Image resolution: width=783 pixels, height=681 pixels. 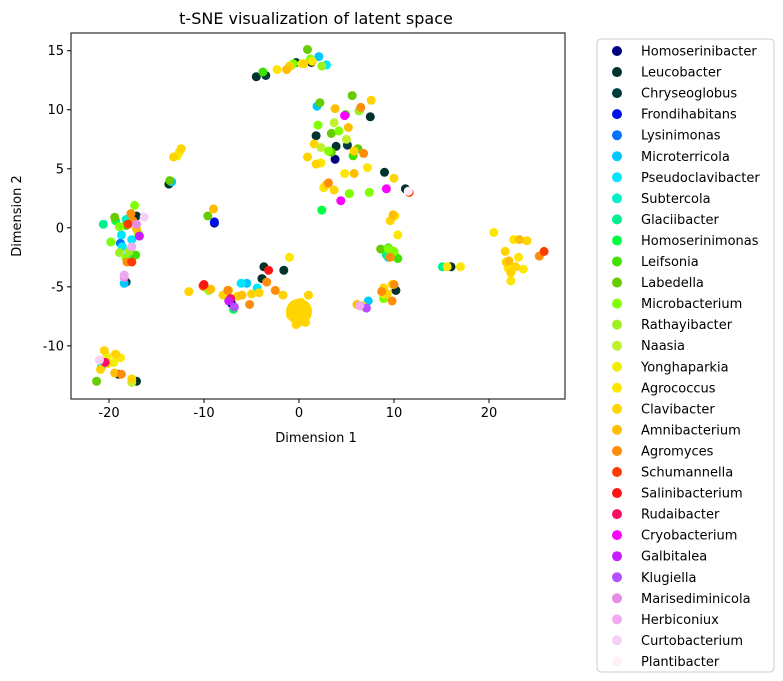 I want to click on legend-label: Microterricola, so click(x=685, y=157).